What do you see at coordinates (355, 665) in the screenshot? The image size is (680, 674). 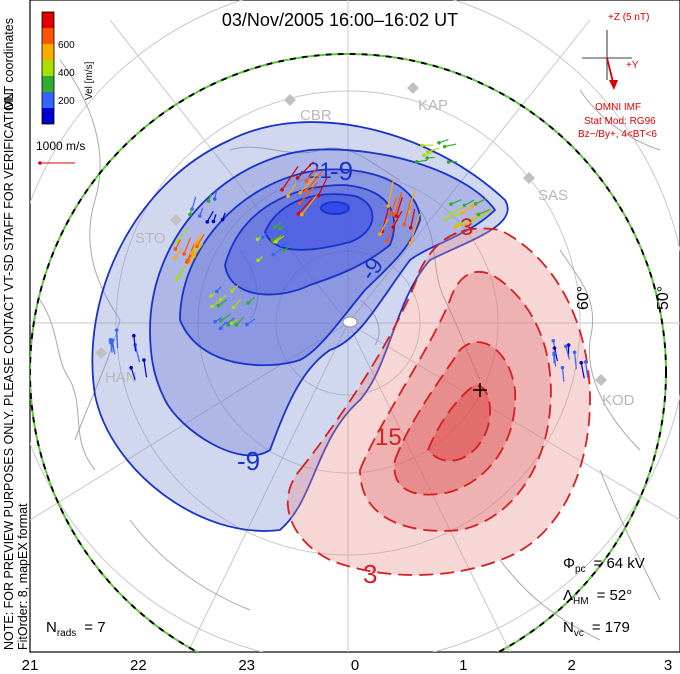 I see `mlt-tick-label: 0` at bounding box center [355, 665].